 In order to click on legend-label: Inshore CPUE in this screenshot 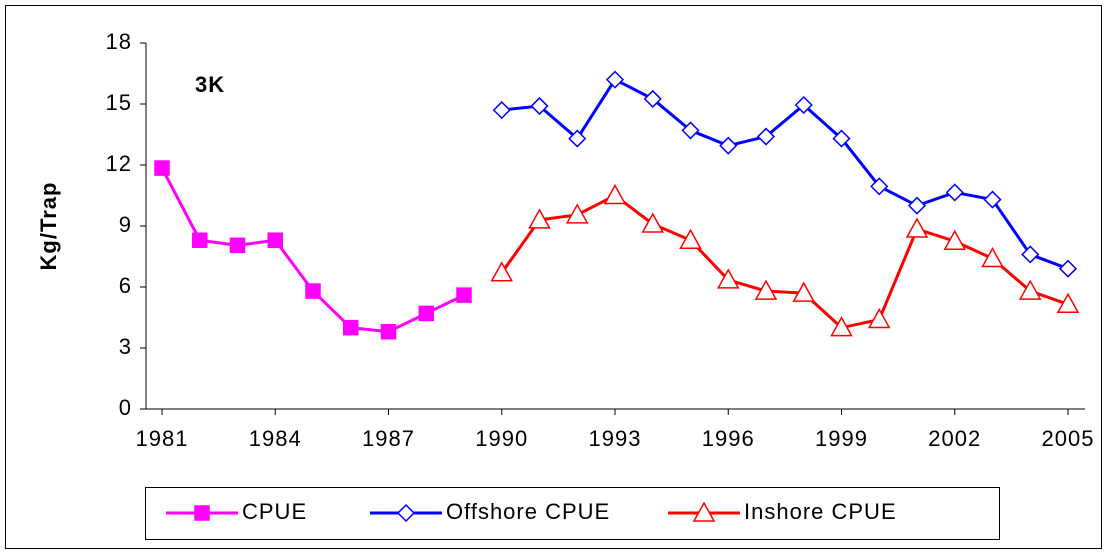, I will do `click(820, 511)`.